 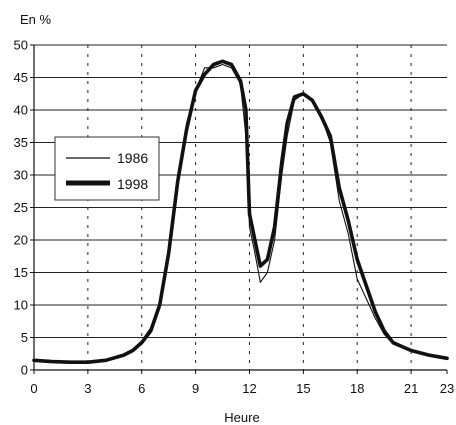 What do you see at coordinates (21, 175) in the screenshot?
I see `y-tick-label: 30` at bounding box center [21, 175].